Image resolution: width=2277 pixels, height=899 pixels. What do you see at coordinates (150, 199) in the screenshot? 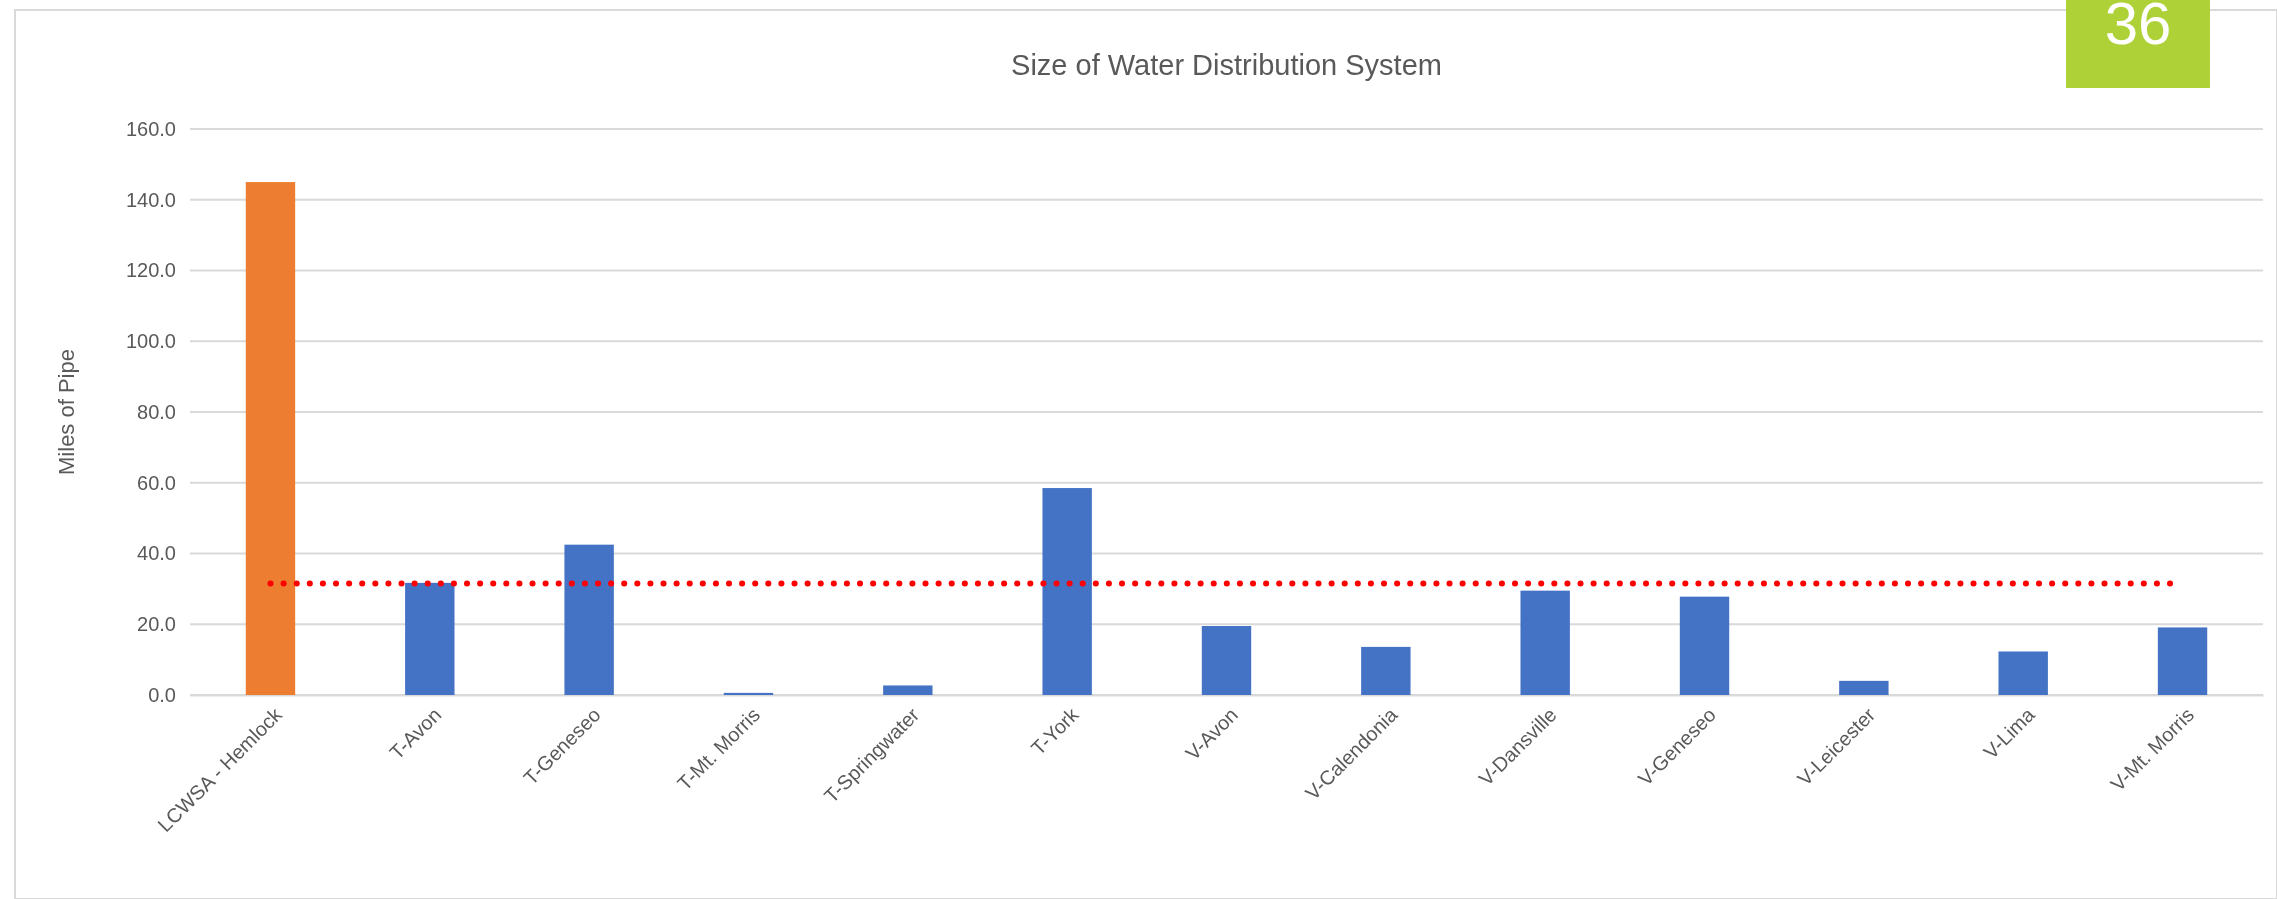
I see `y-tick-label: 140.0` at bounding box center [150, 199].